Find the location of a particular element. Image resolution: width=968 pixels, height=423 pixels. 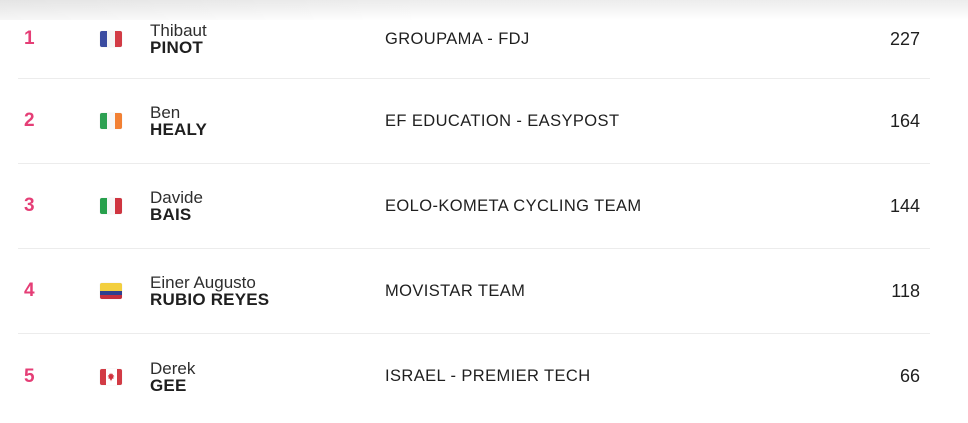

rider-last-name: BAIS is located at coordinates (171, 214).